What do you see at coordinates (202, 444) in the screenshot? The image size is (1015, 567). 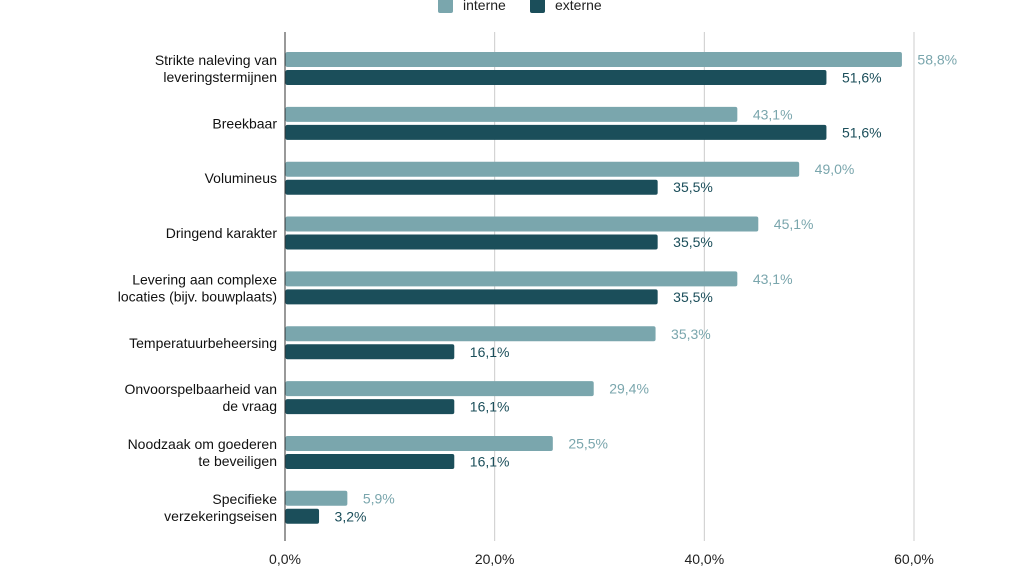 I see `category-label: Noodzaak om goederen` at bounding box center [202, 444].